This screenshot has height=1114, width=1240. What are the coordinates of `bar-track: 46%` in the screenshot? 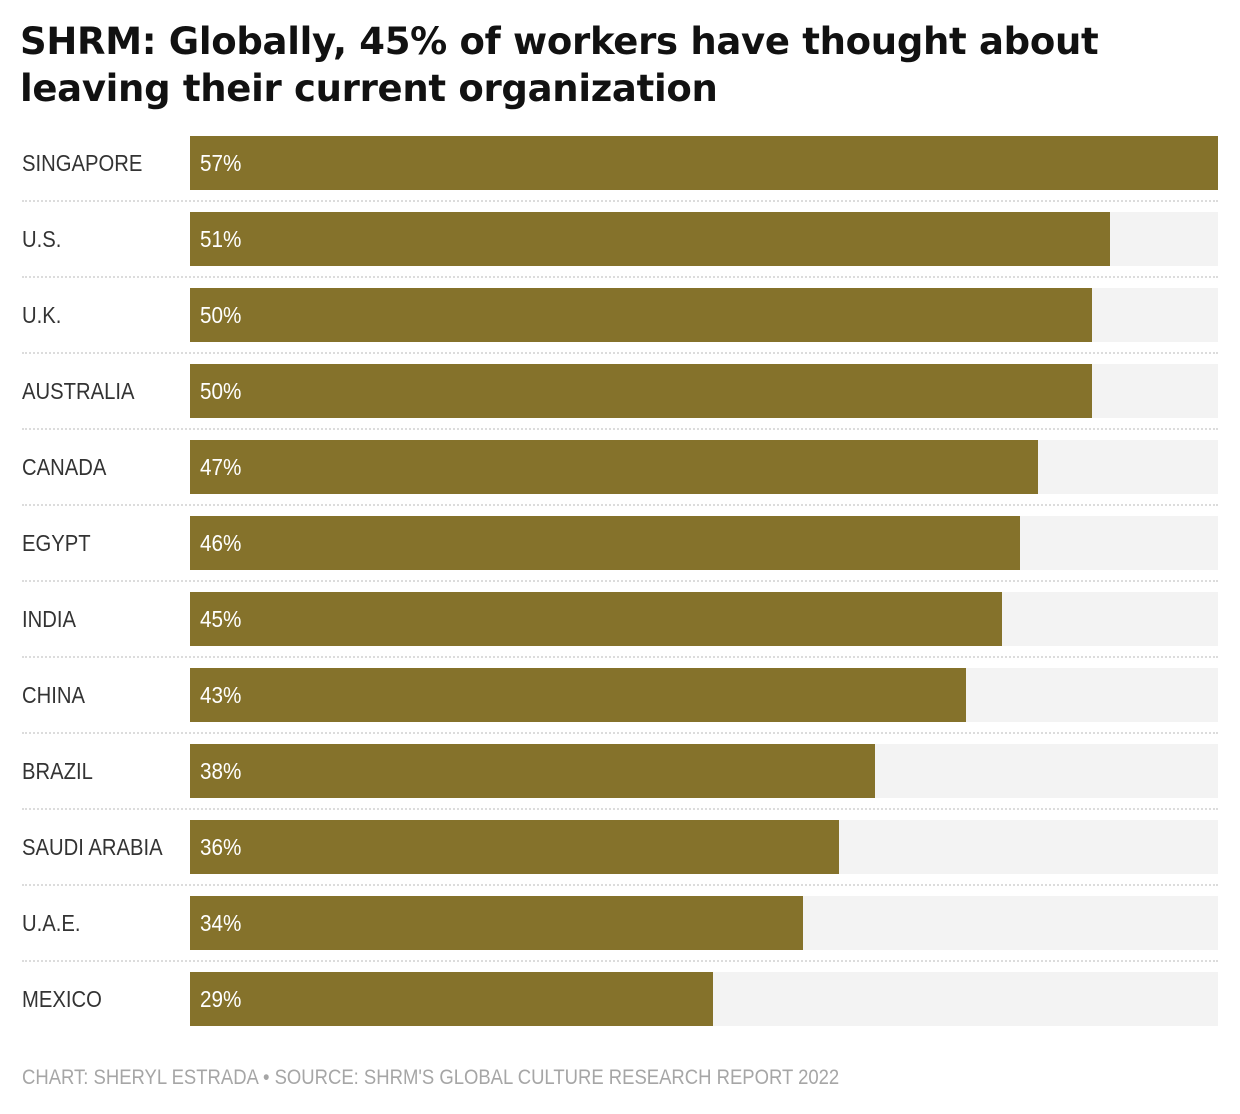 It's located at (704, 543).